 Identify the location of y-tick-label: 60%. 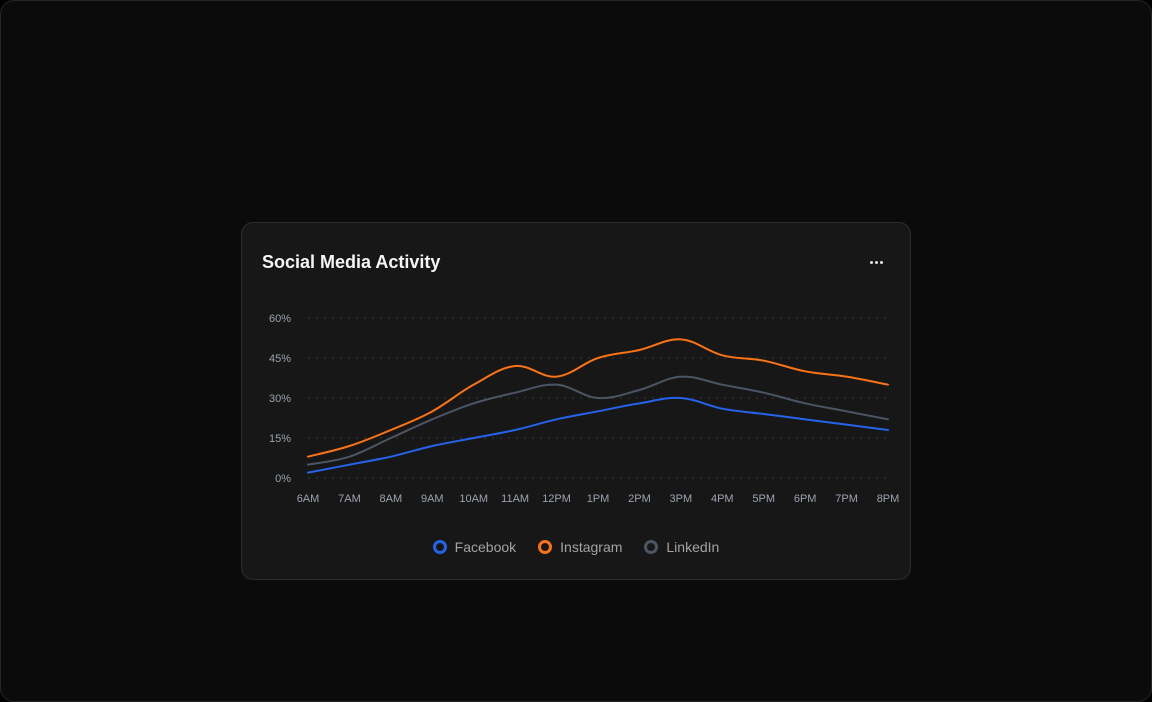
(280, 319).